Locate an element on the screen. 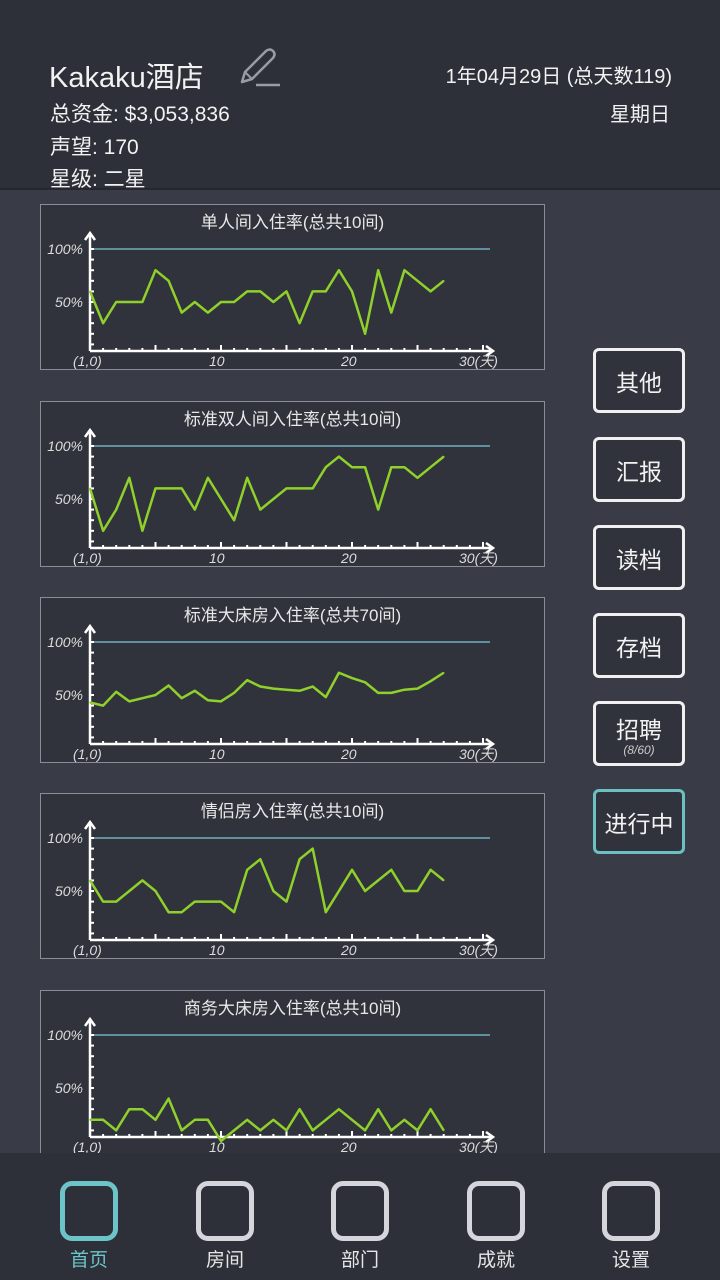  x-axis-arrow is located at coordinates (490, 940).